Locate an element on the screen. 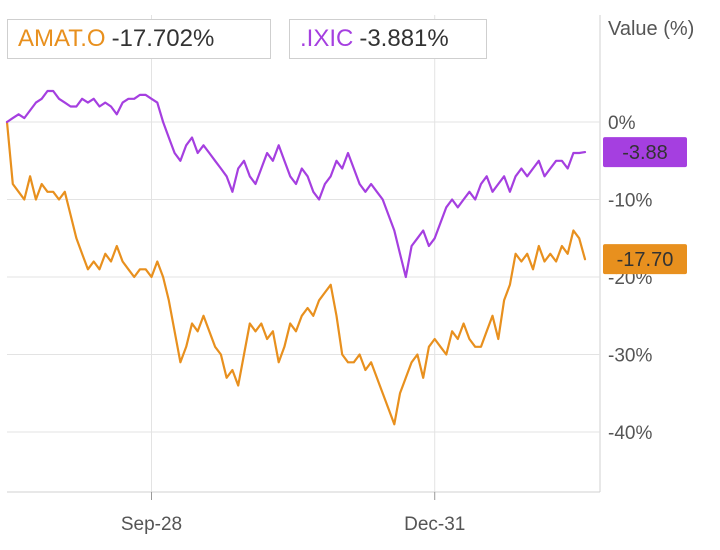  legend-series-value: -3.881% is located at coordinates (404, 38).